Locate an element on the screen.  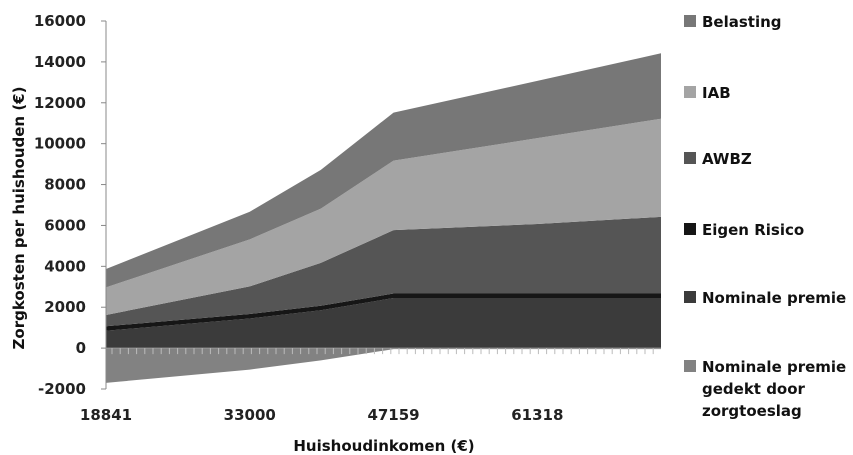
y-tick-label: 2000 is located at coordinates (65, 307).